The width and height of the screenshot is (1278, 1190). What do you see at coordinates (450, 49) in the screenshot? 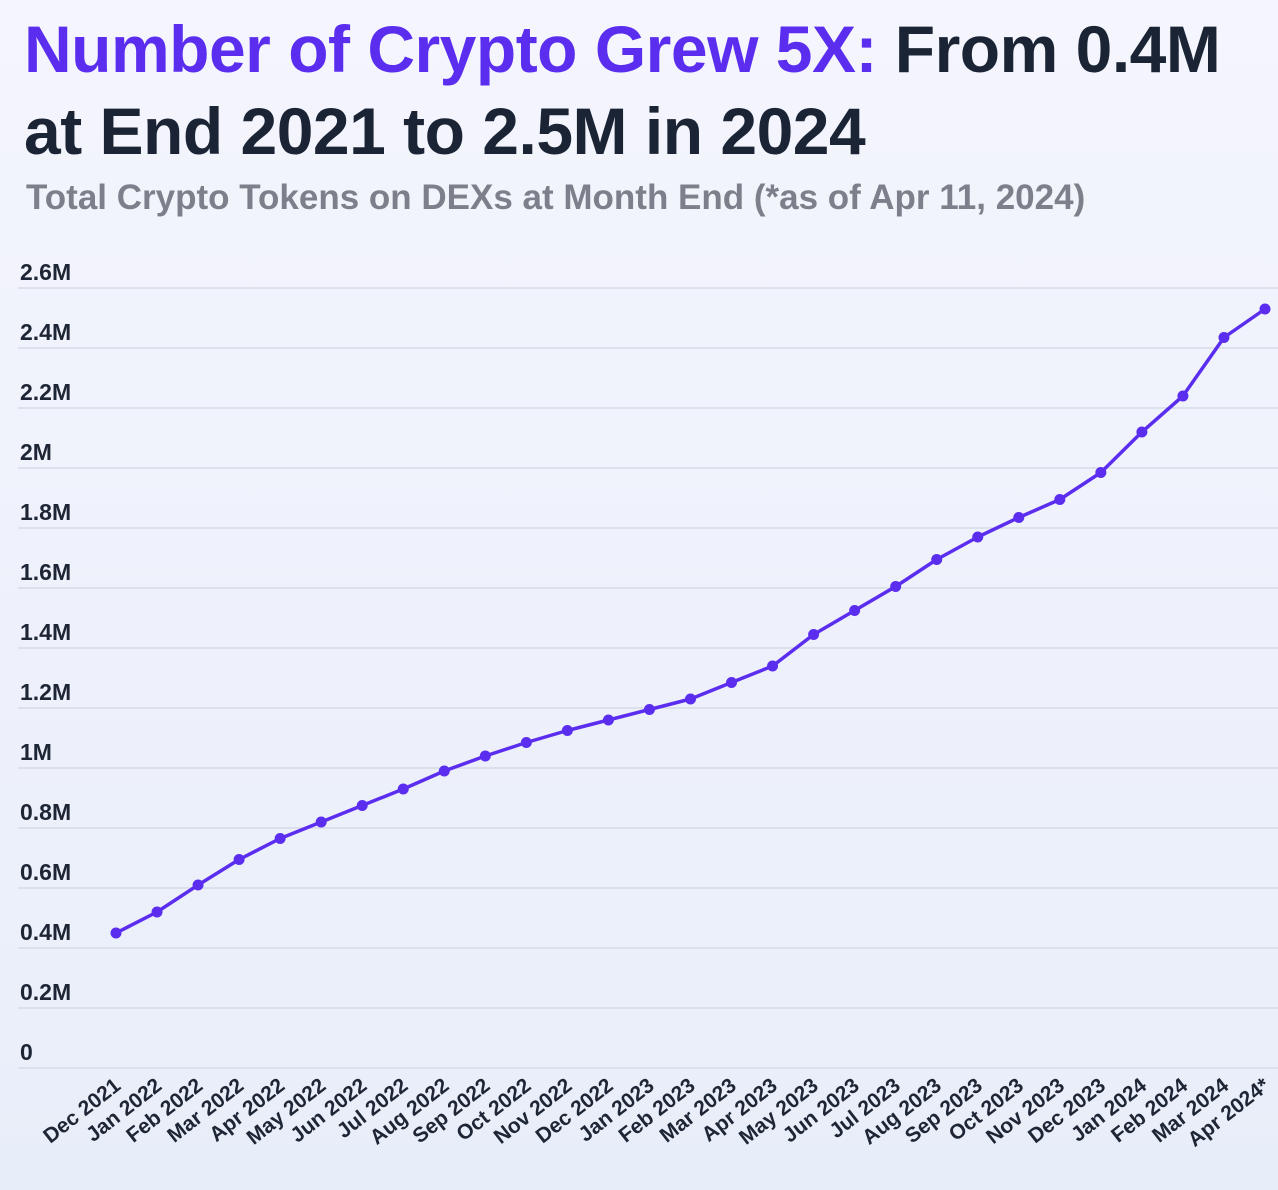
I see `chart-title-highlight: Number of Crypto Grew 5X:` at bounding box center [450, 49].